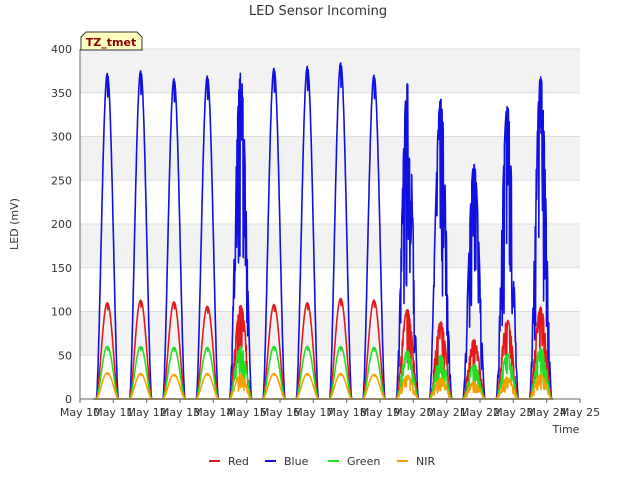 The image size is (640, 480). I want to click on x-tick-label: May 11, so click(113, 412).